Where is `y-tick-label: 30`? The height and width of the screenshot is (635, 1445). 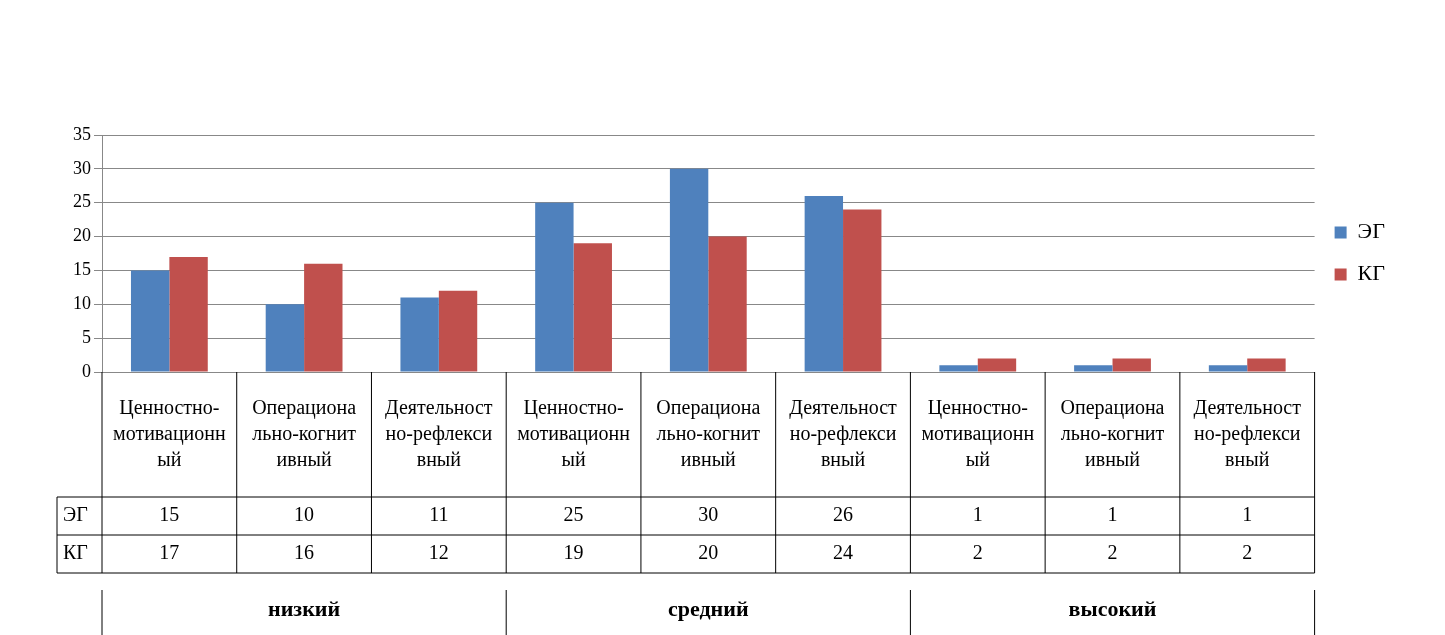
y-tick-label: 30 is located at coordinates (82, 167).